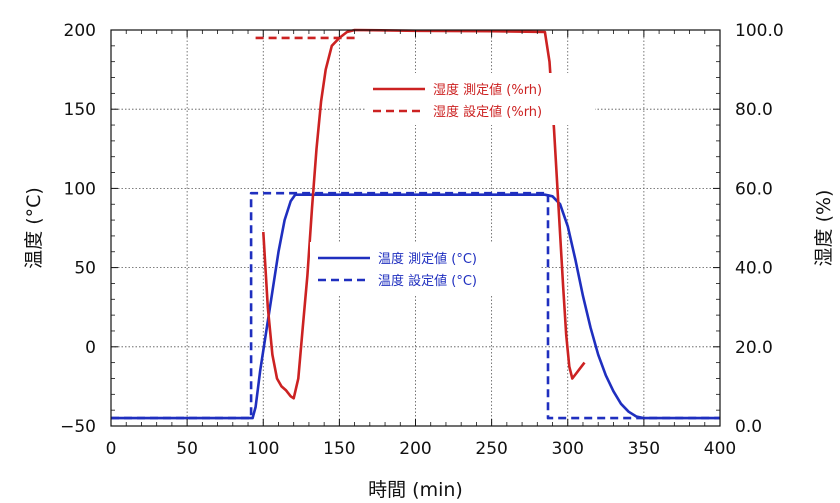  What do you see at coordinates (754, 269) in the screenshot?
I see `y-right-tick-label: 40.0` at bounding box center [754, 269].